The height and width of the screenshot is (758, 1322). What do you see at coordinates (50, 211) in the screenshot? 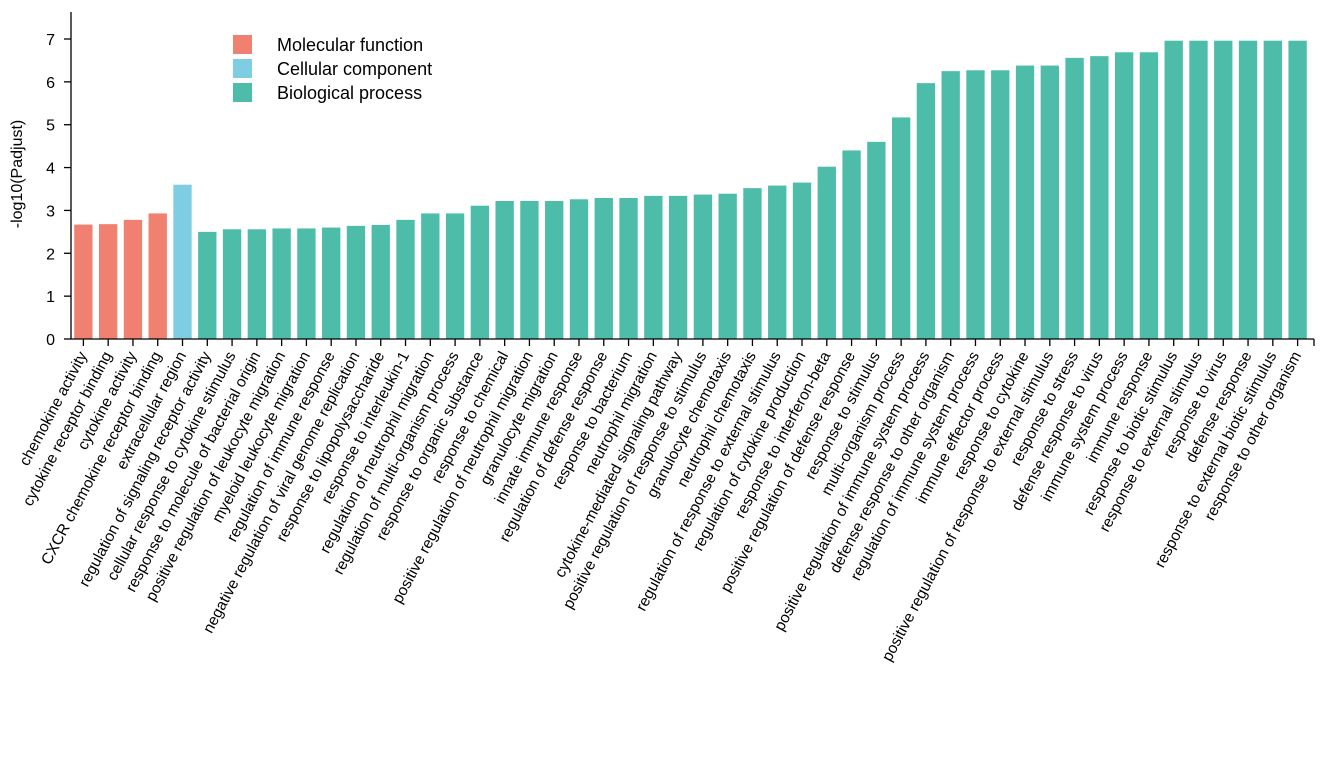
I see `y-tick-label: 3` at bounding box center [50, 211].